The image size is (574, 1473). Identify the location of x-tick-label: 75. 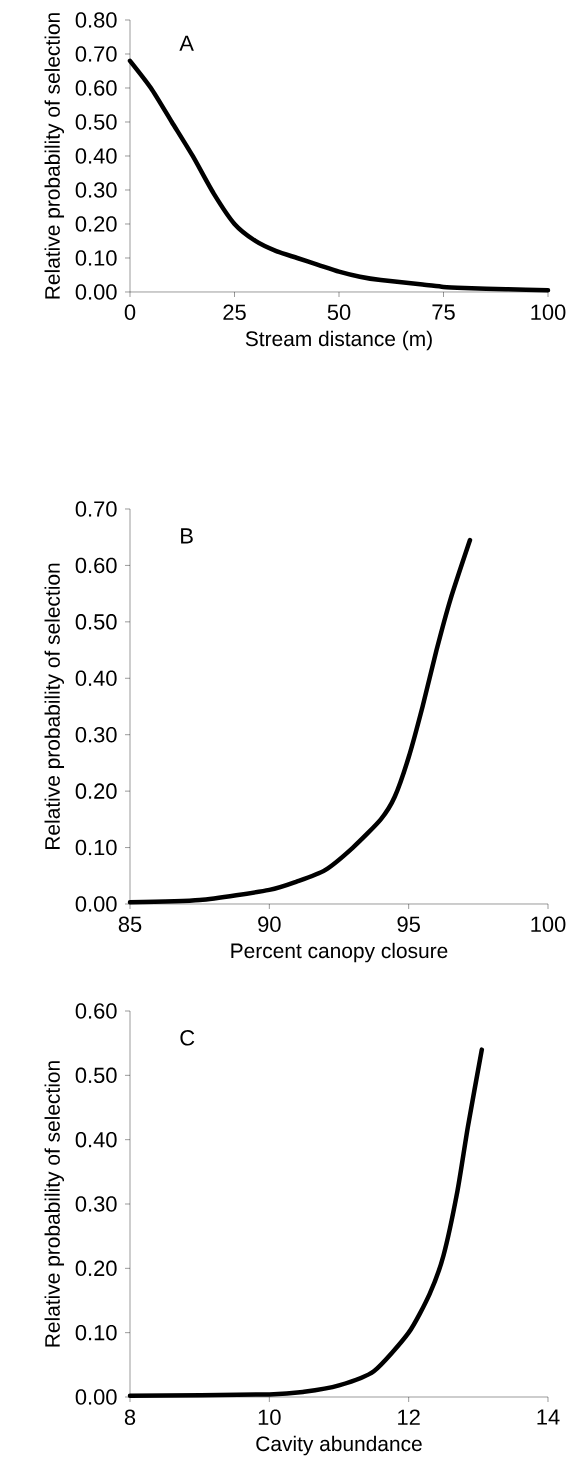
(443, 312).